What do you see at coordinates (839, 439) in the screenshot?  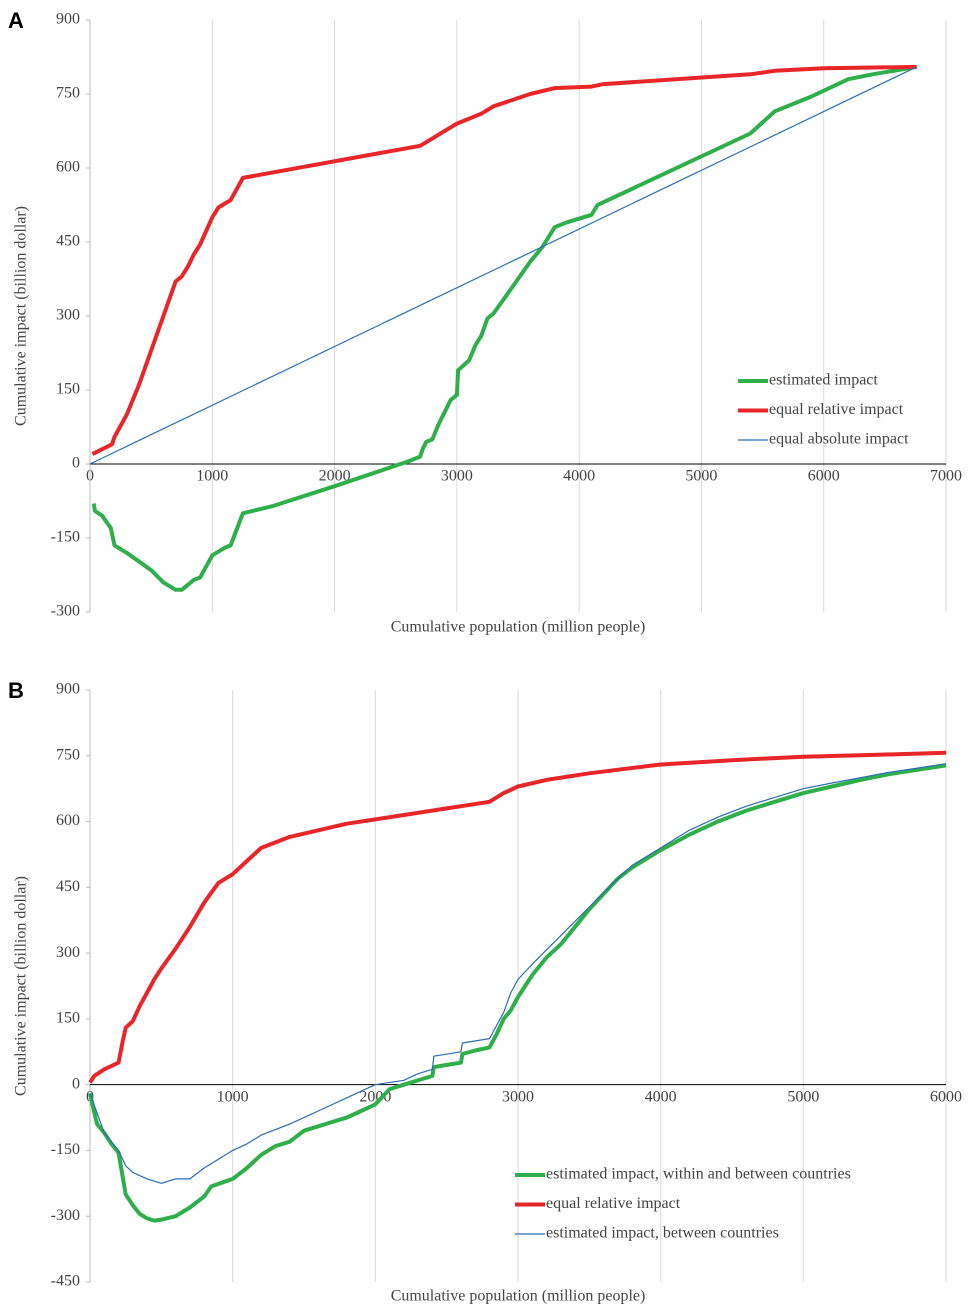 I see `legend-label: equal absolute impact` at bounding box center [839, 439].